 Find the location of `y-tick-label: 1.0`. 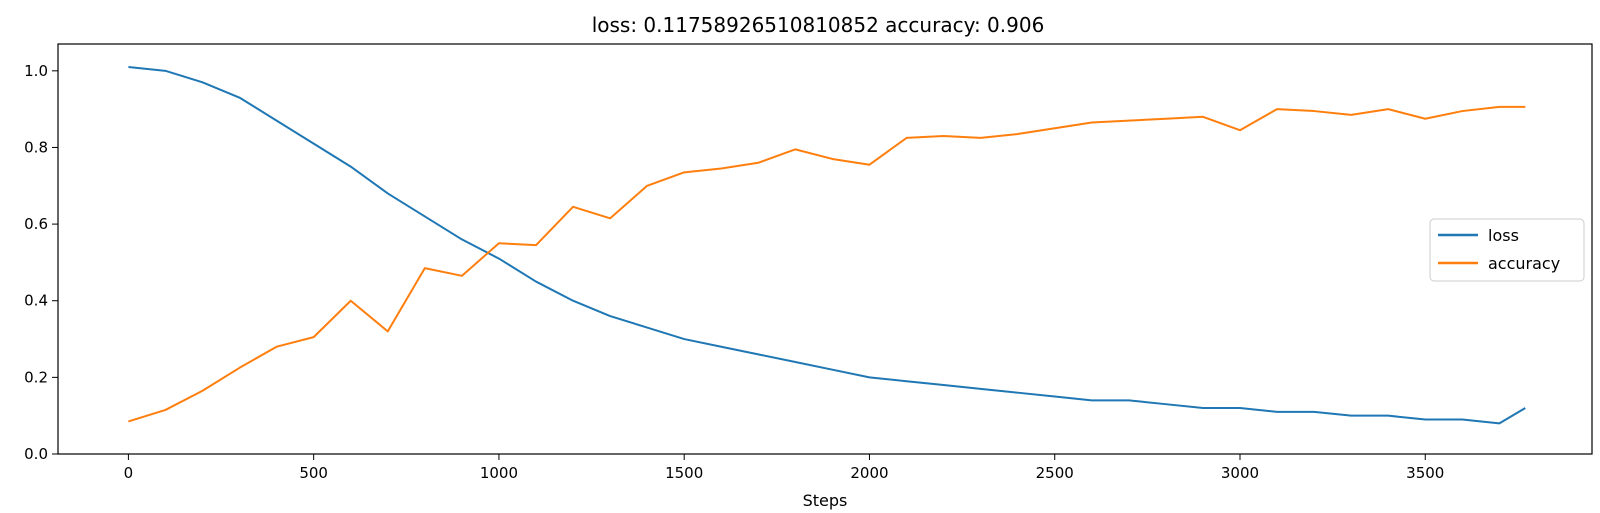

y-tick-label: 1.0 is located at coordinates (36, 71).